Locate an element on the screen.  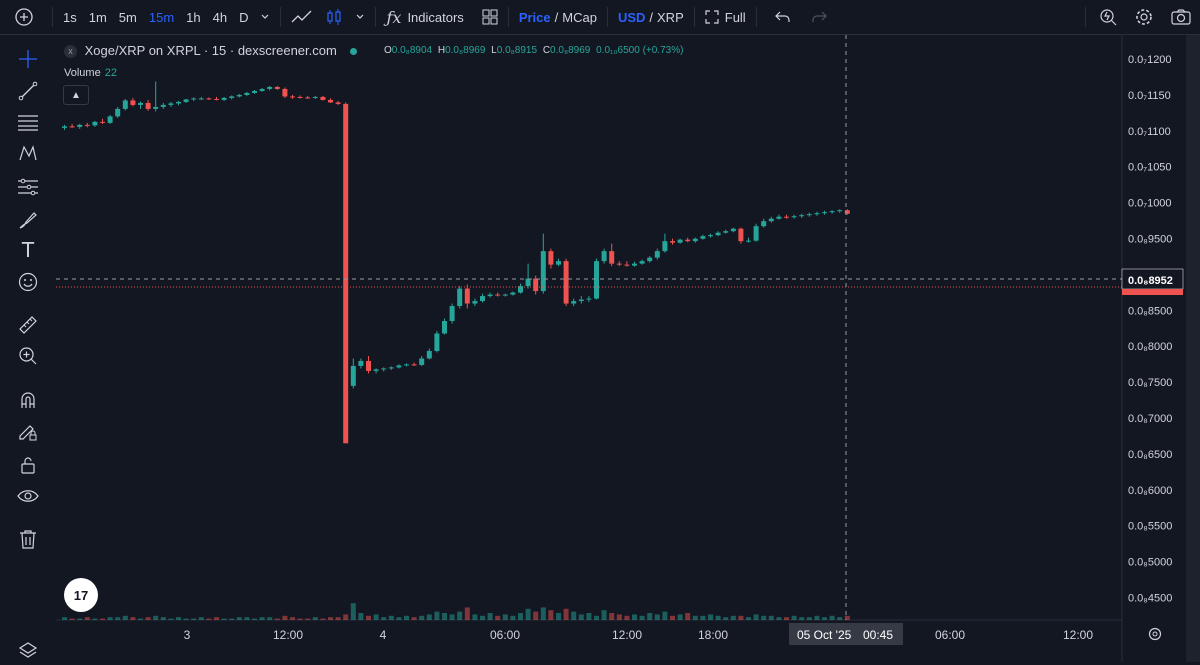
redo-button is located at coordinates (819, 17).